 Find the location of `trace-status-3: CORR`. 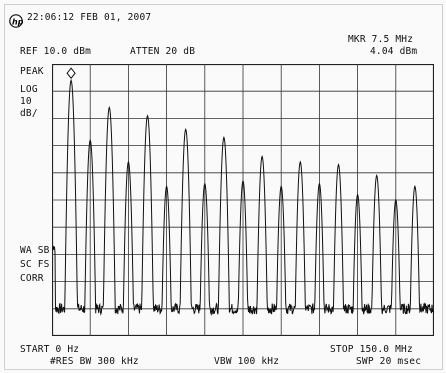

trace-status-3: CORR is located at coordinates (32, 278).